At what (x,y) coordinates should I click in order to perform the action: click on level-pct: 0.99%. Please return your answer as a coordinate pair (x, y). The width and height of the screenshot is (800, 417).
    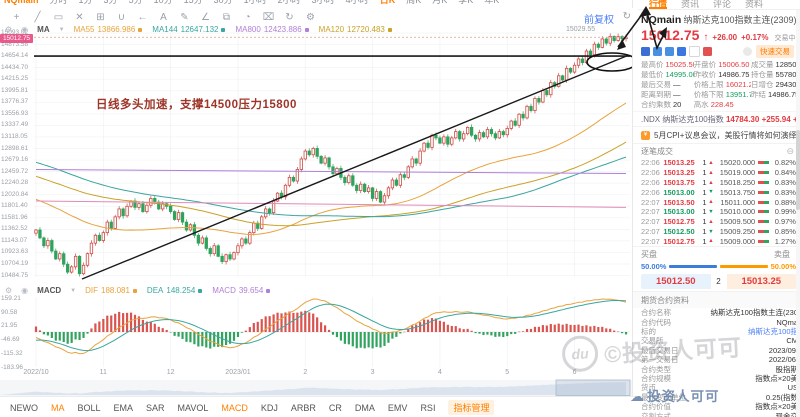
    Looking at the image, I should click on (785, 212).